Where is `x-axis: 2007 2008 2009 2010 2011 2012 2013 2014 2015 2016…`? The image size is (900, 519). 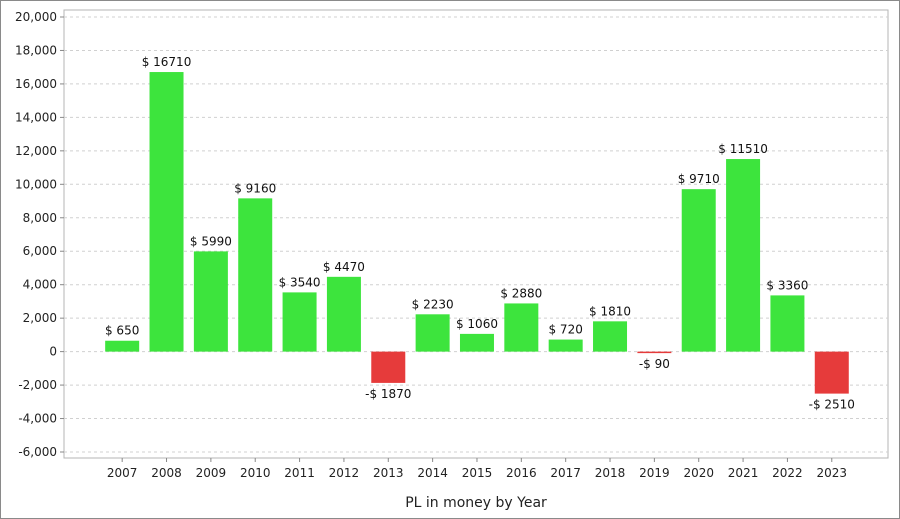 x-axis: 2007 2008 2009 2010 2011 2012 2013 2014 2015 2016… is located at coordinates (477, 469).